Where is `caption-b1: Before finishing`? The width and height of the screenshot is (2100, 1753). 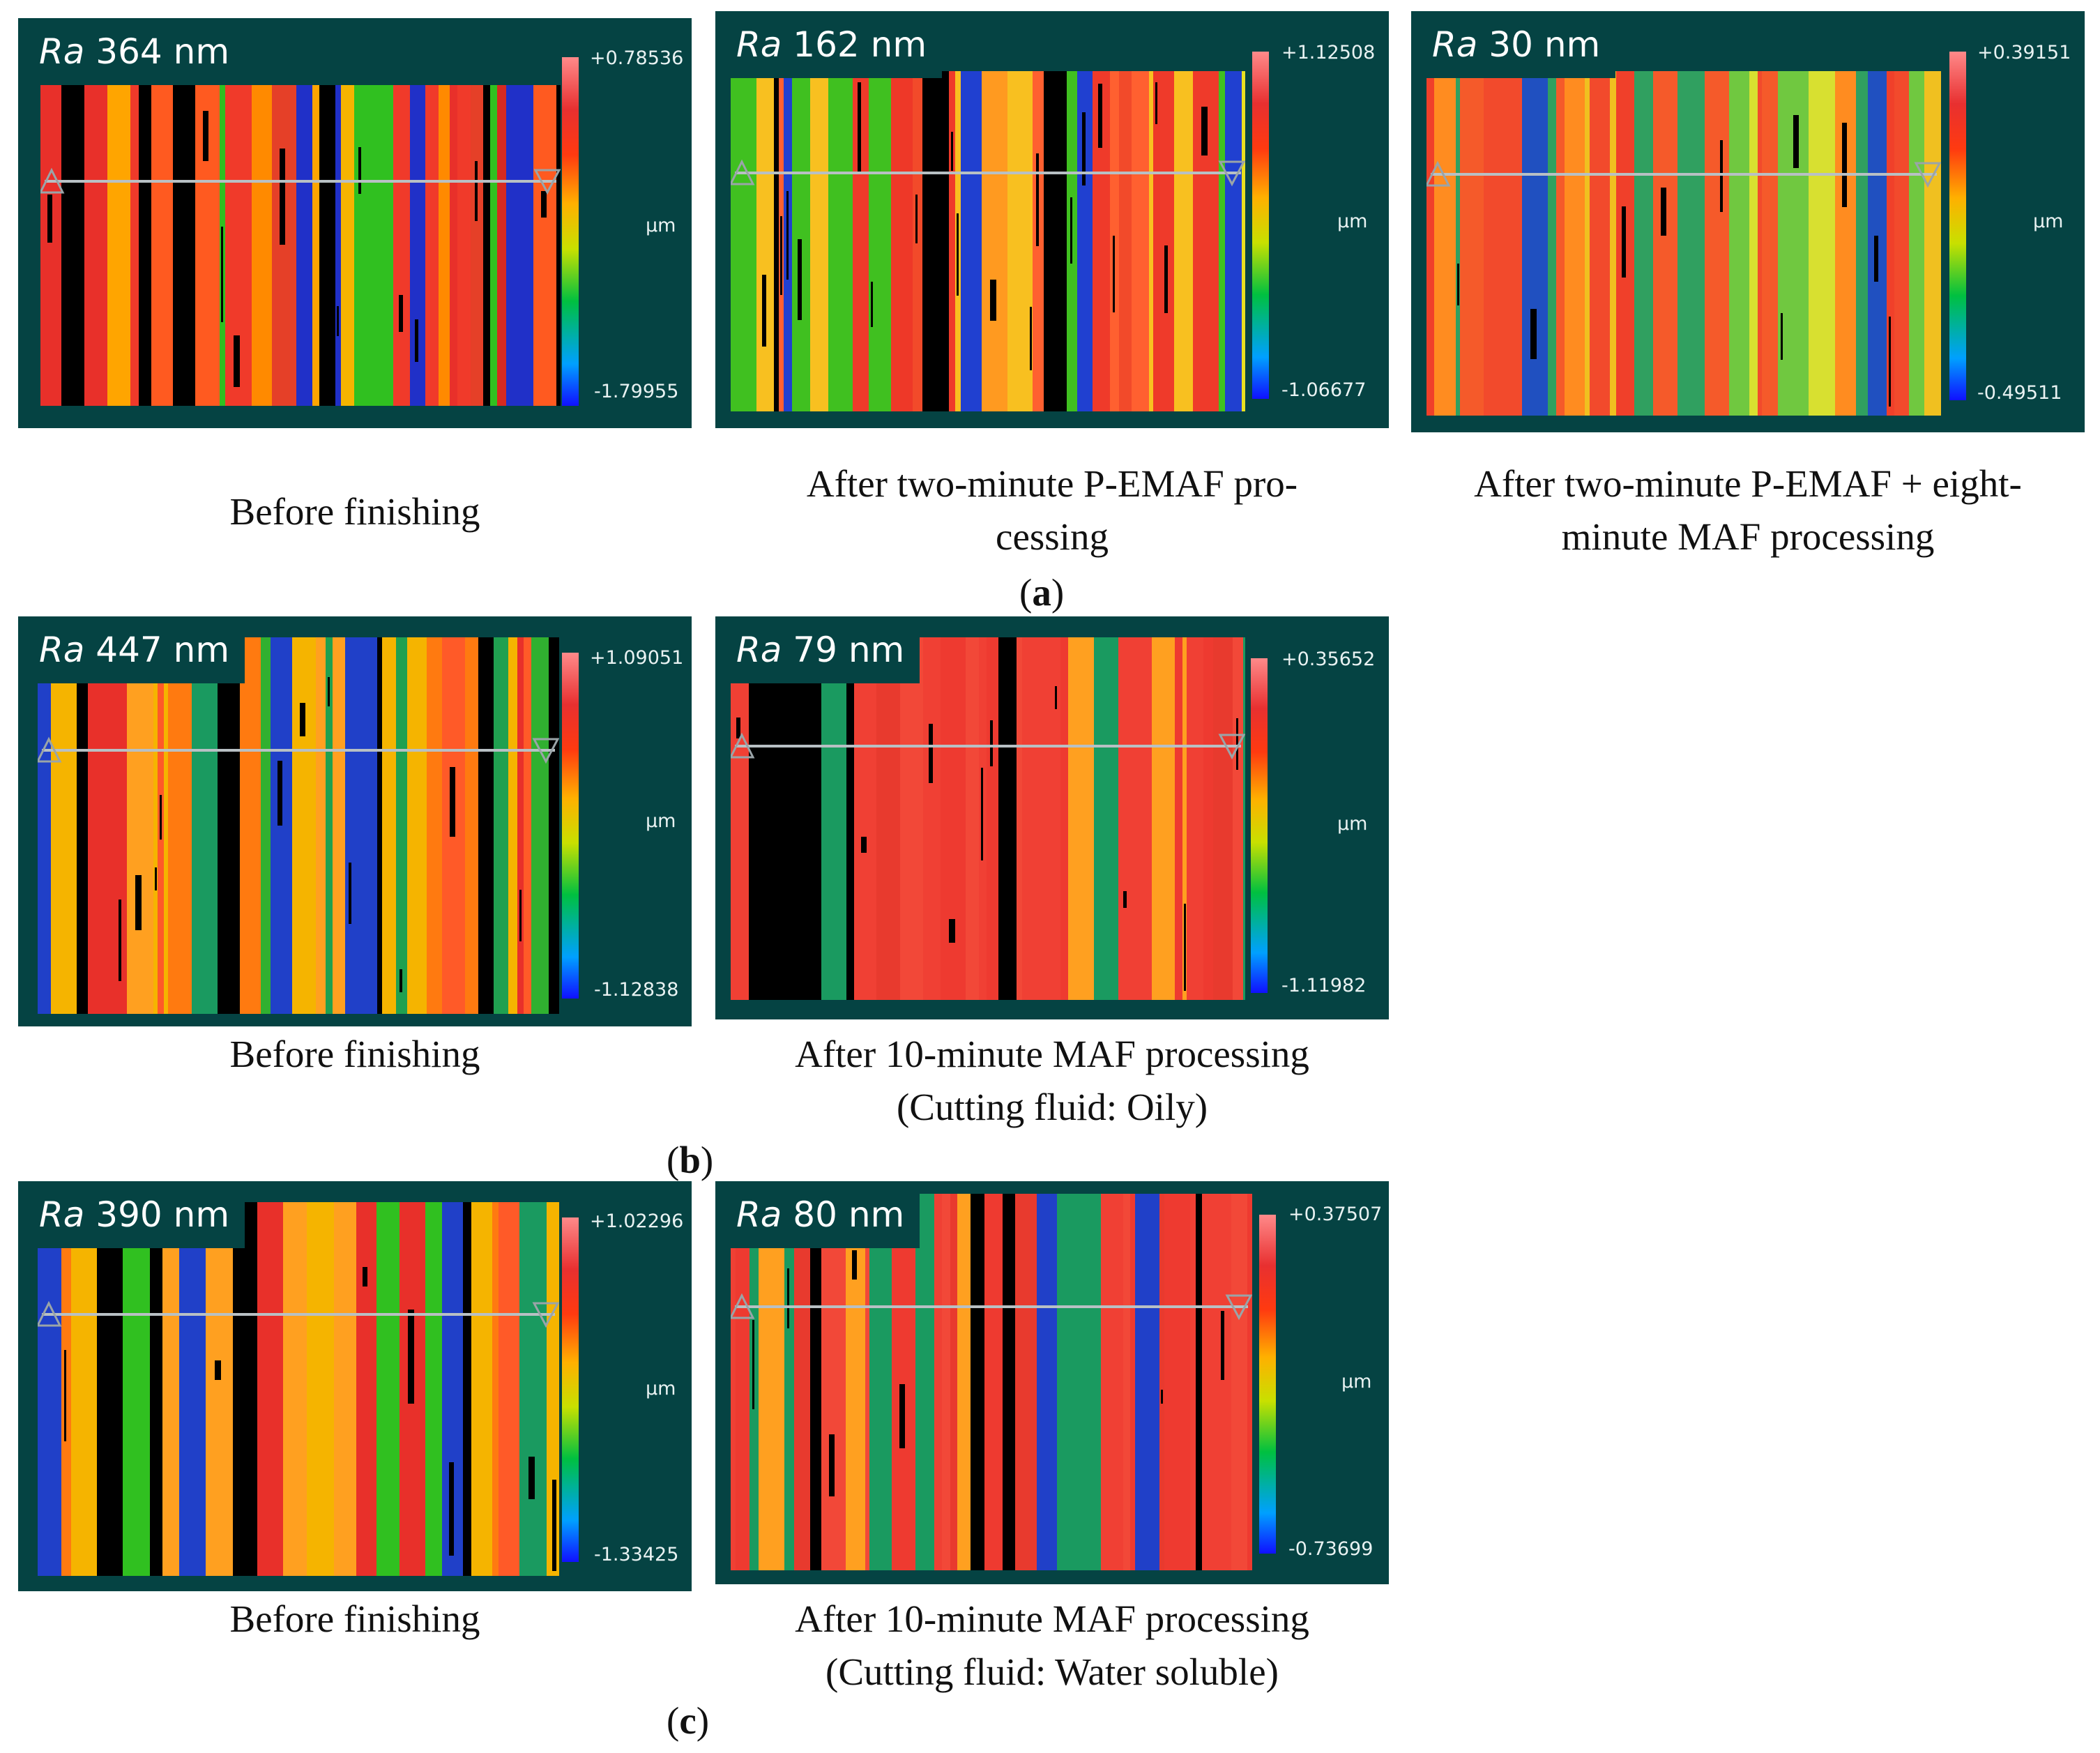 caption-b1: Before finishing is located at coordinates (355, 1054).